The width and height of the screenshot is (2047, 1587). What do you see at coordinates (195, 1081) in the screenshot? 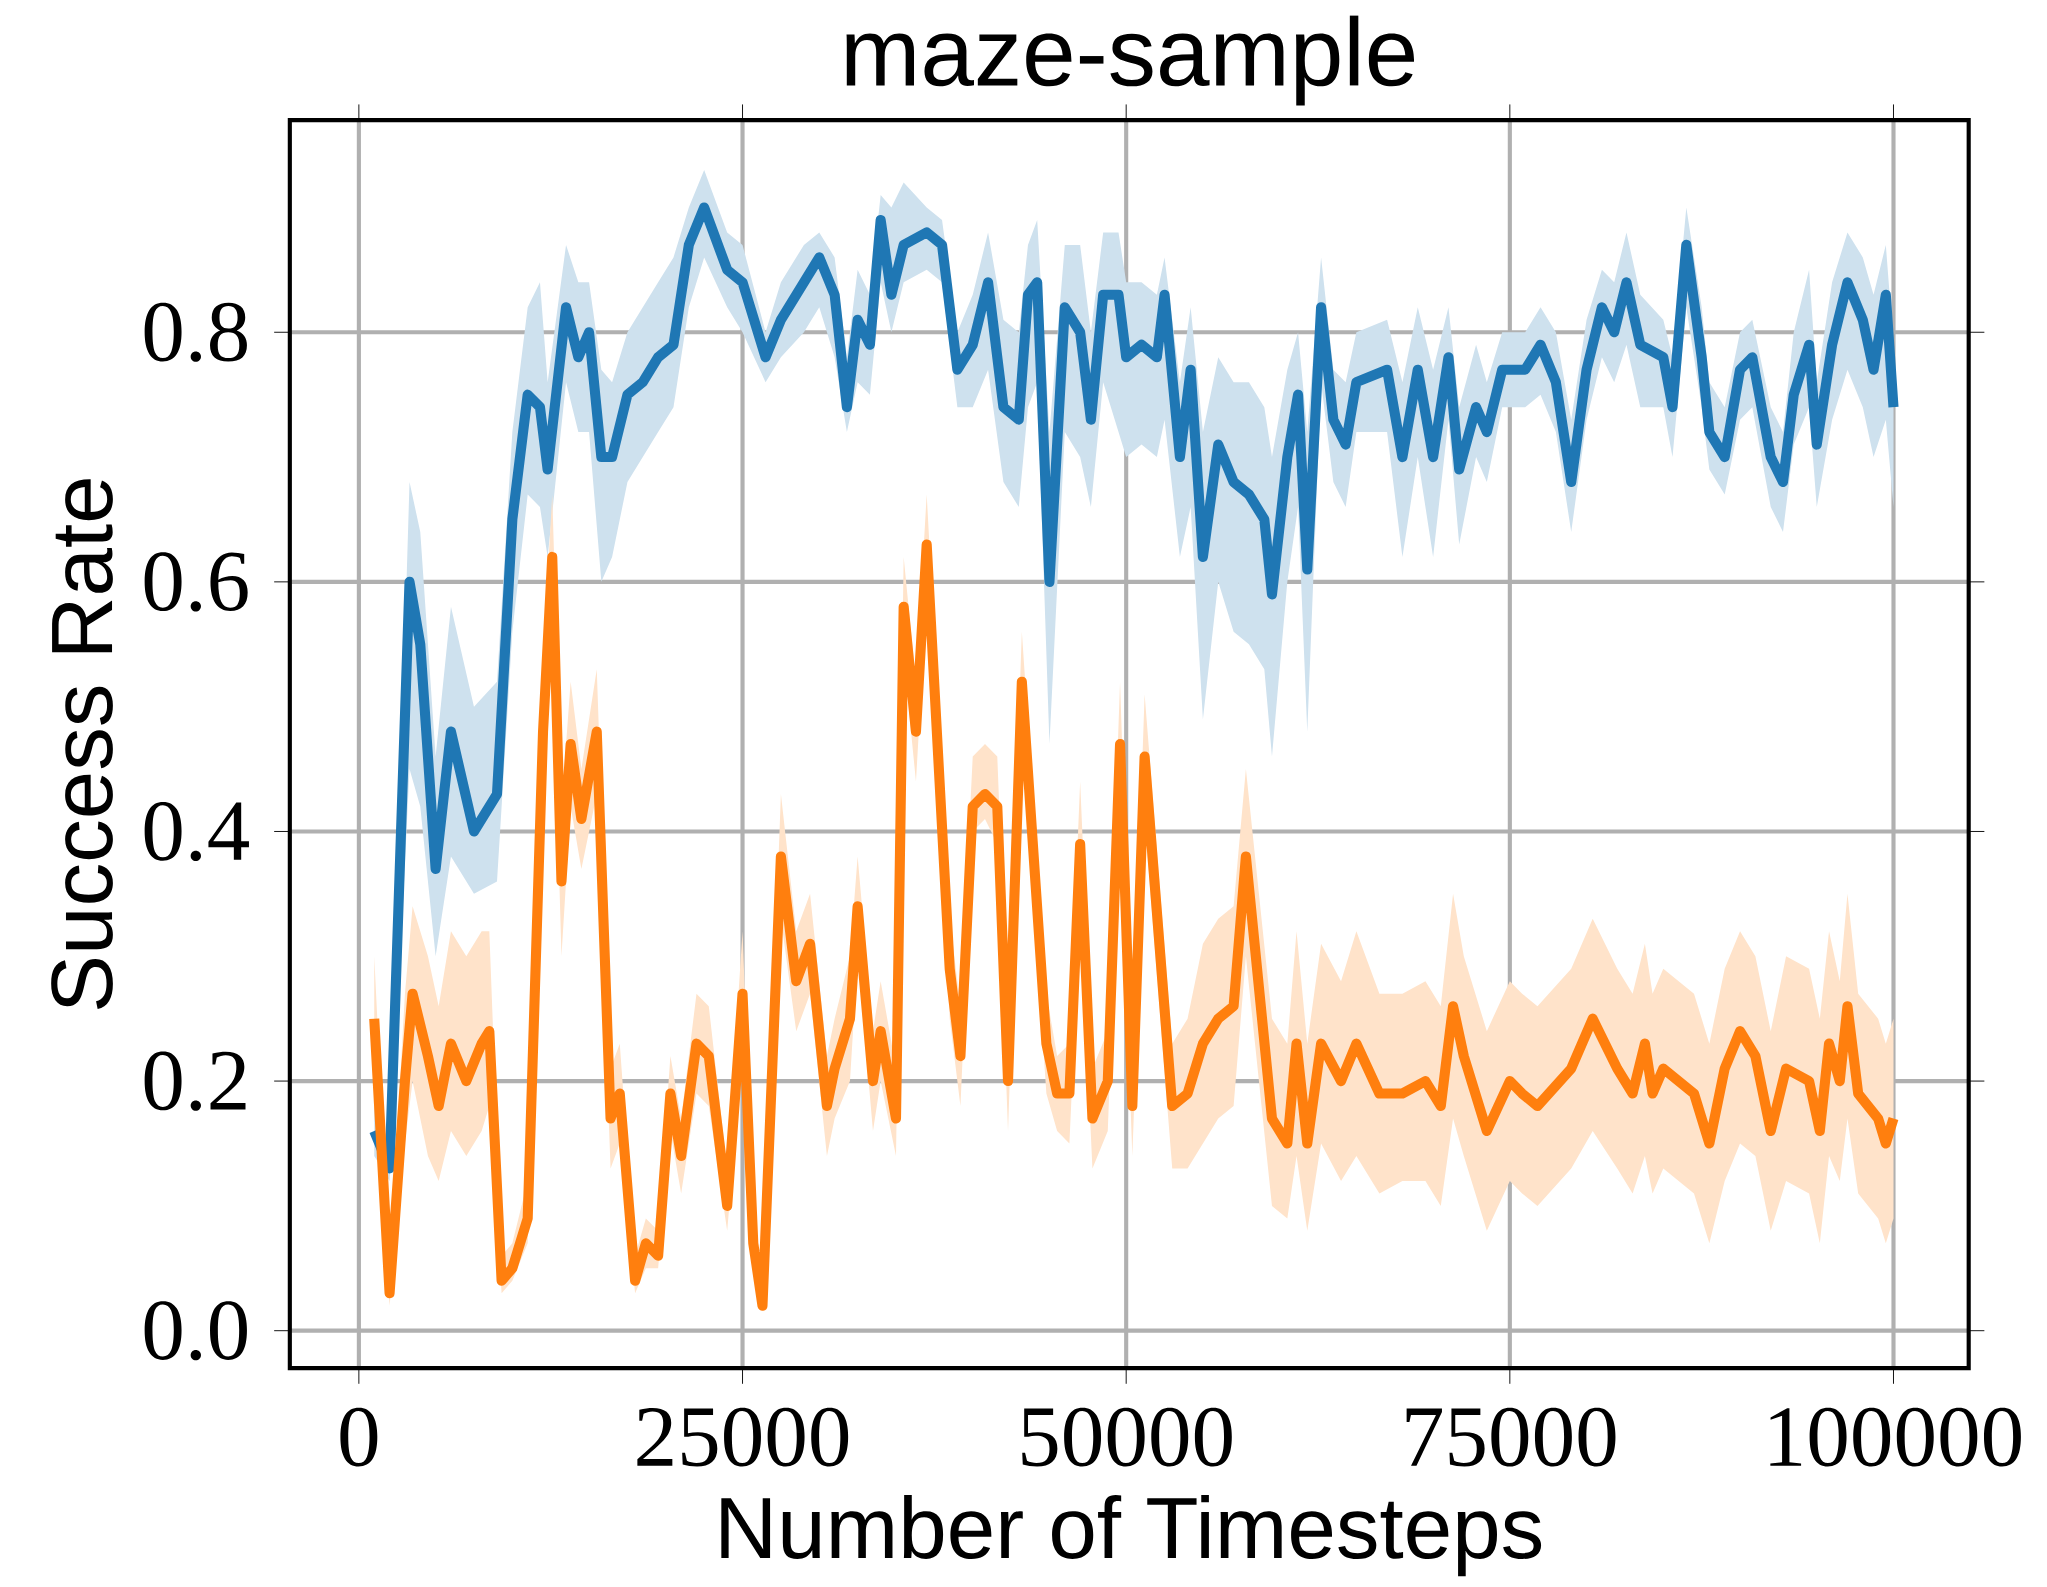
I see `y-tick-label: 0.2` at bounding box center [195, 1081].